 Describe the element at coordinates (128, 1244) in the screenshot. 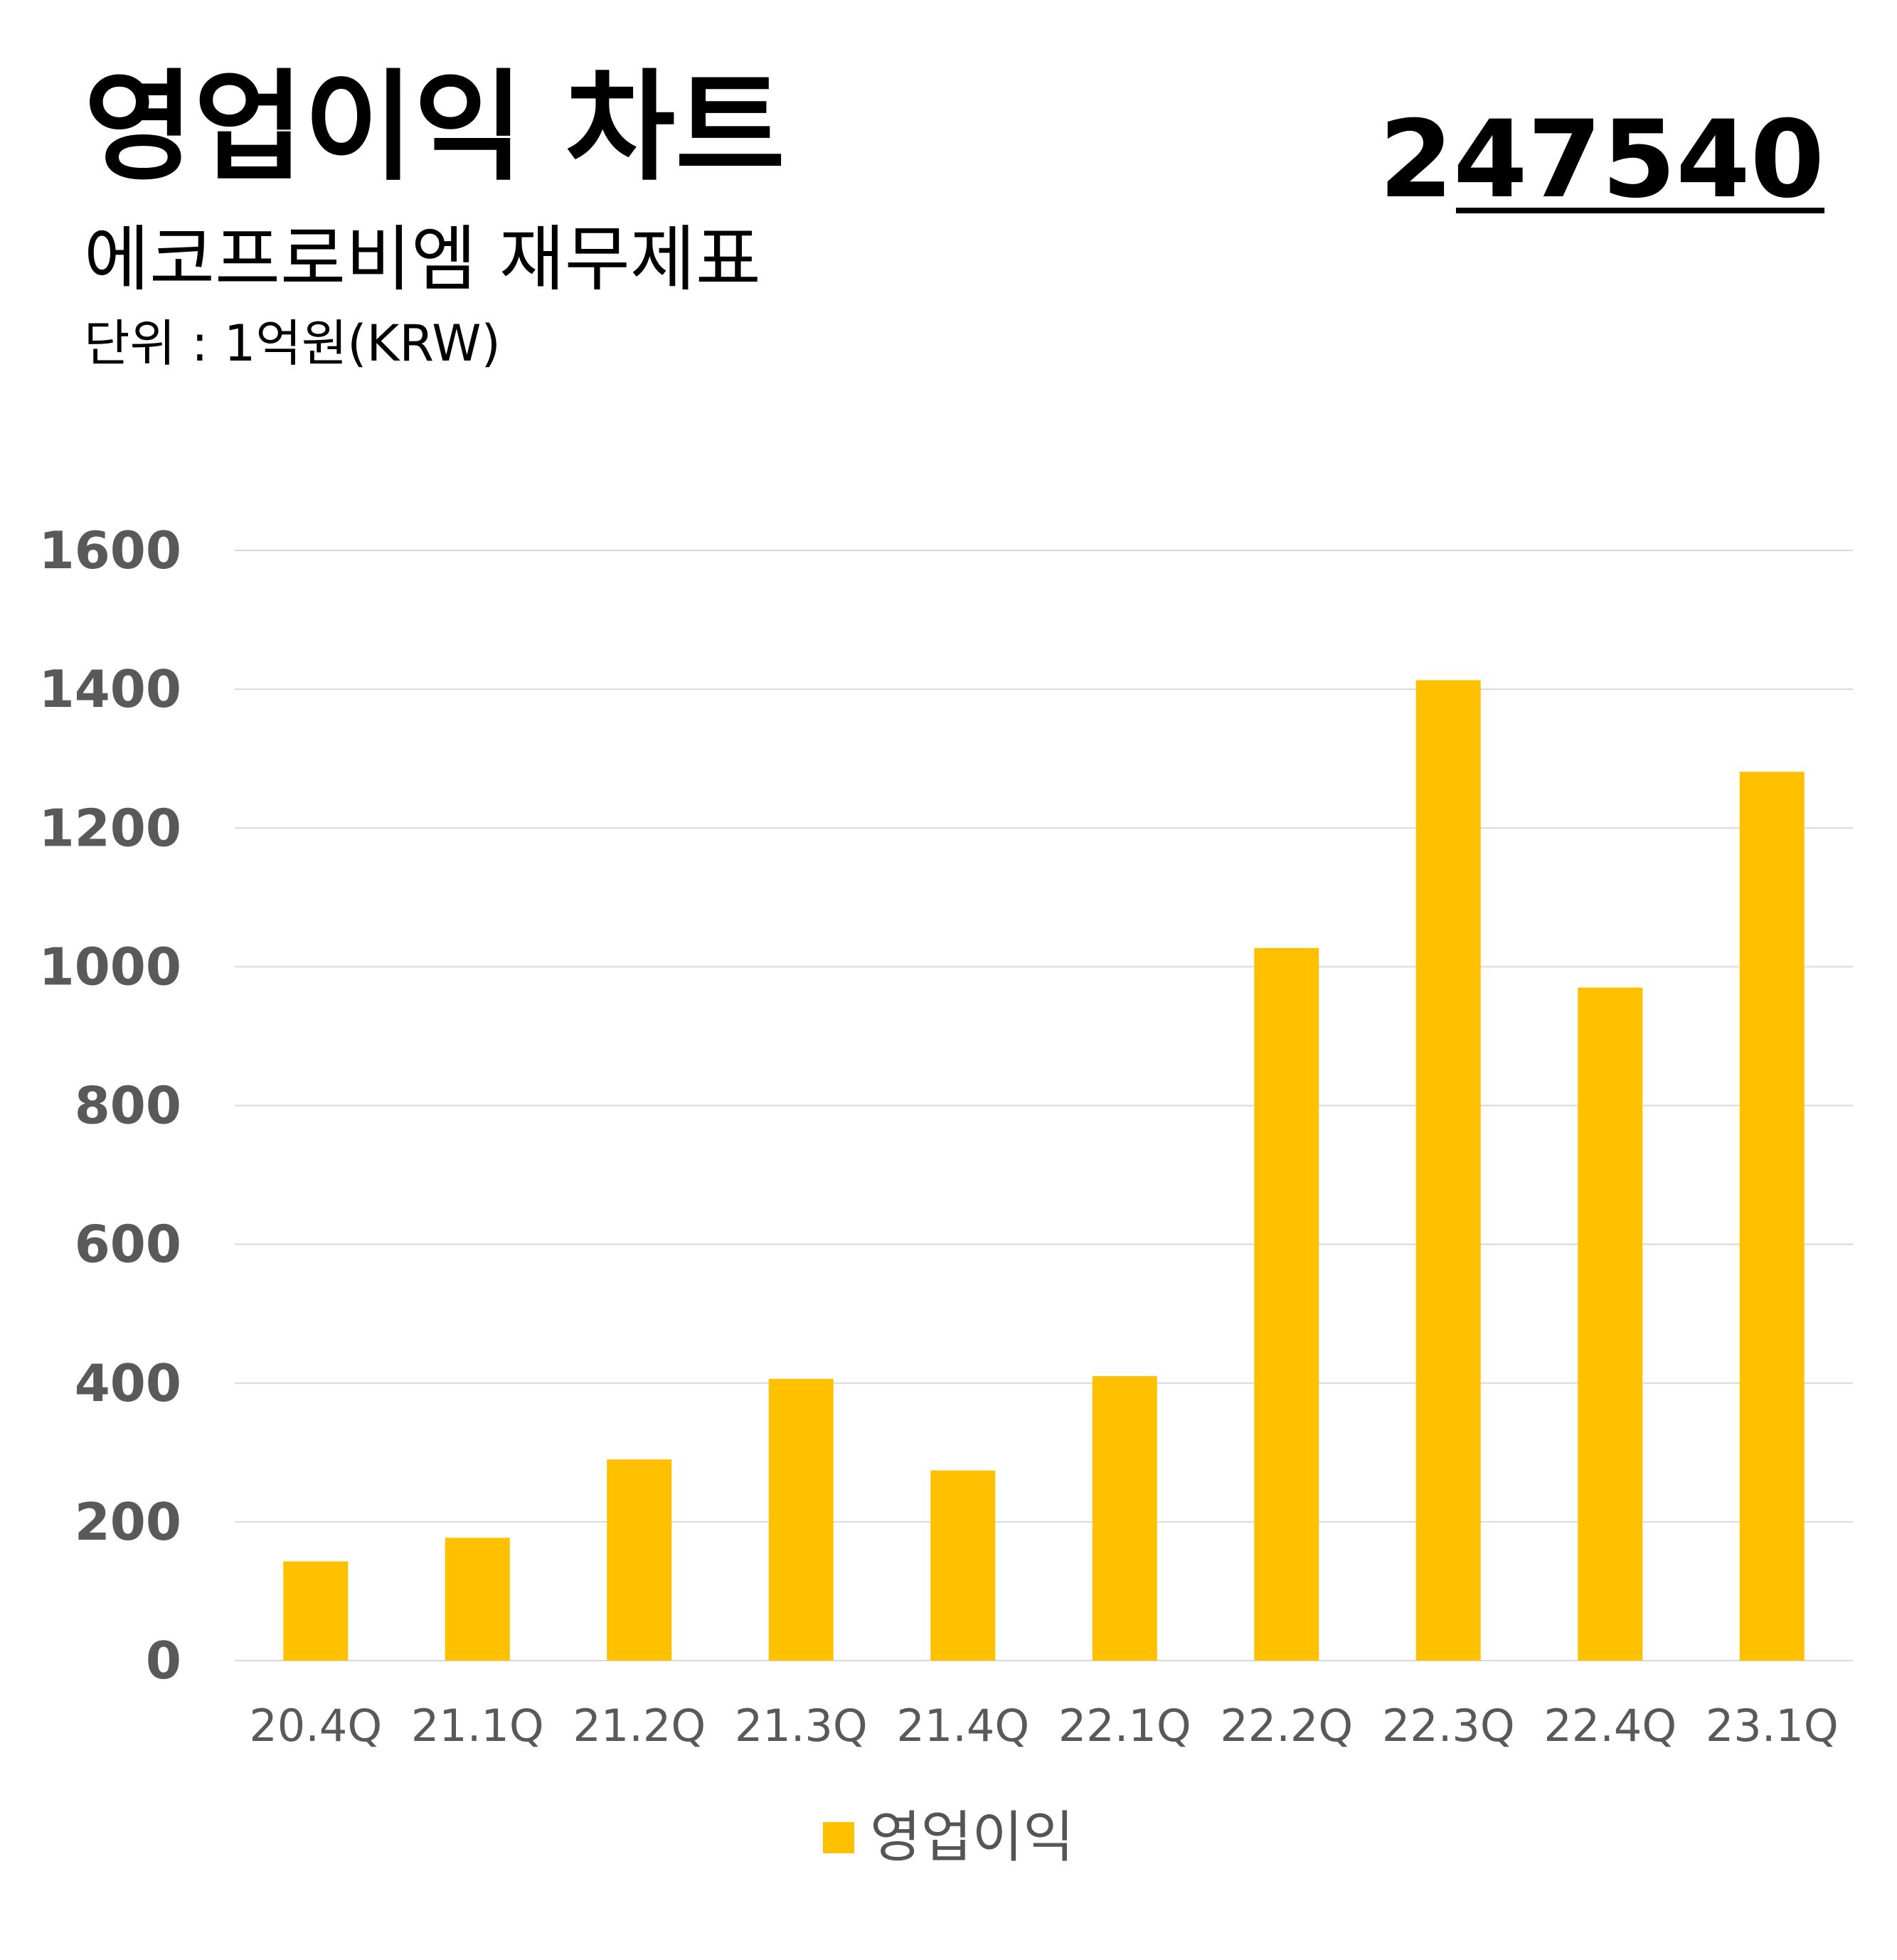

I see `y-tick-label: 600` at that location.